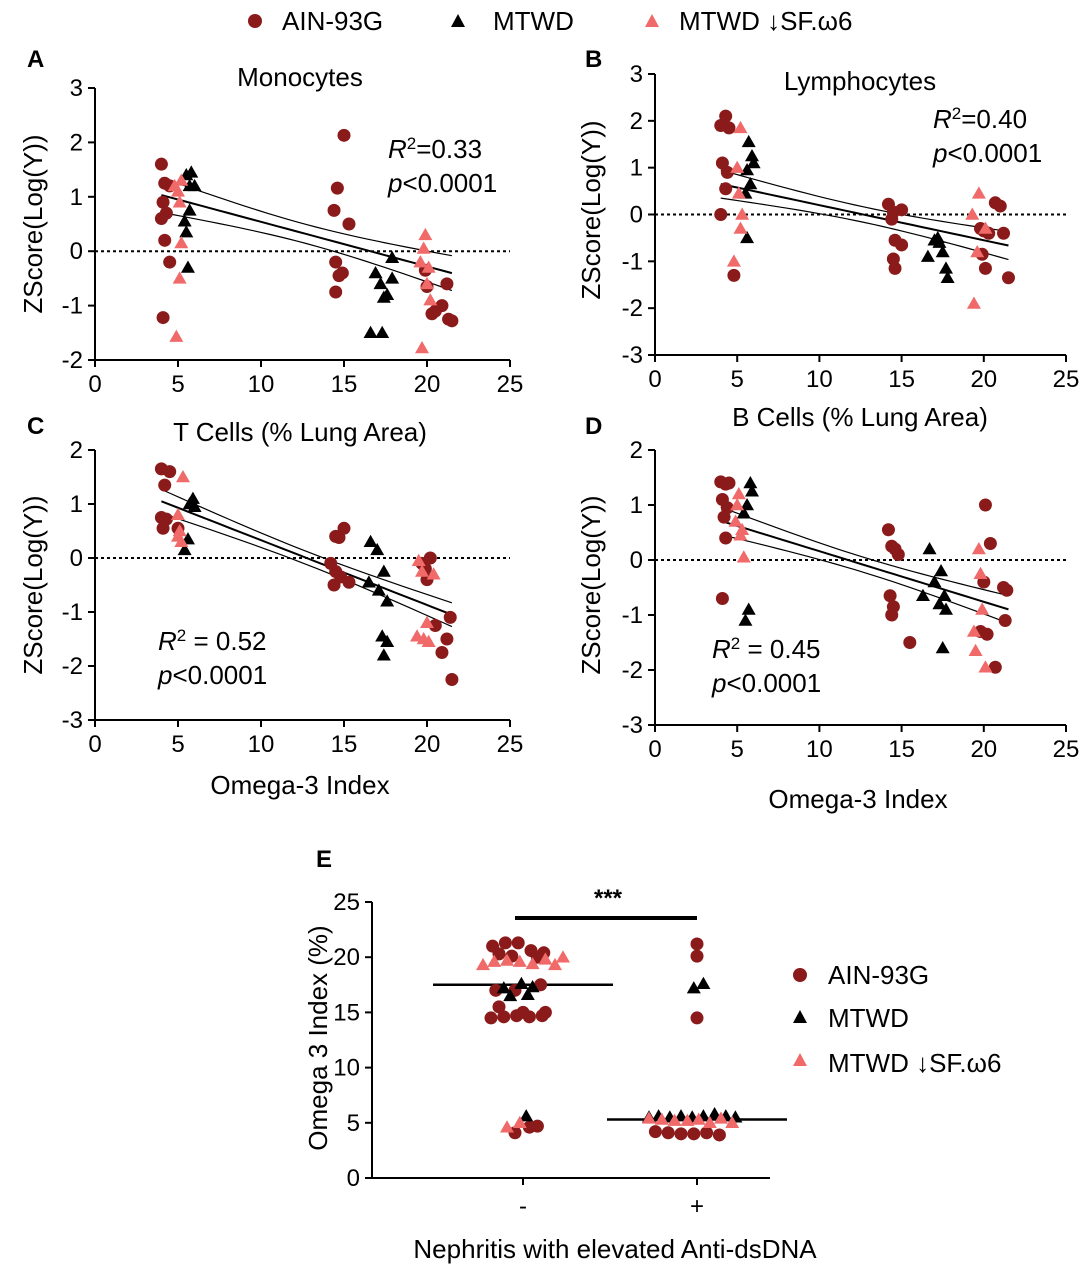 The image size is (1084, 1269). What do you see at coordinates (632, 615) in the screenshot?
I see `panel-d-y-tick-label: -1` at bounding box center [632, 615].